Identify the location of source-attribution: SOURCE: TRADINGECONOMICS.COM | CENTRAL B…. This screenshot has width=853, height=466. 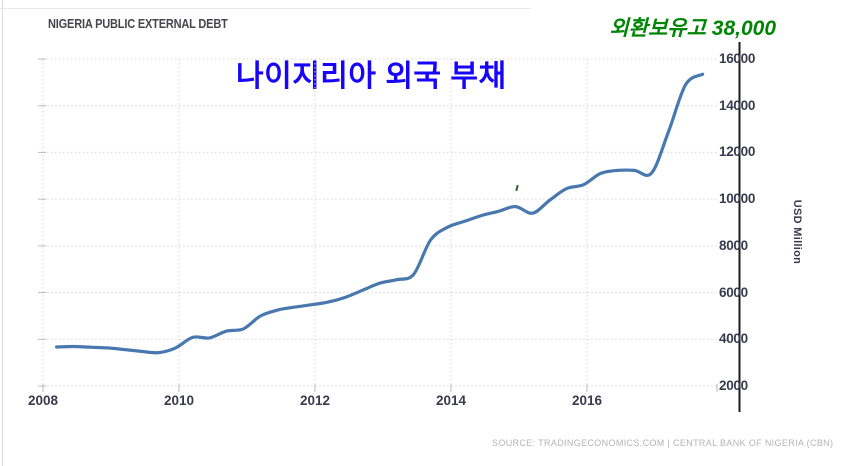
(663, 443).